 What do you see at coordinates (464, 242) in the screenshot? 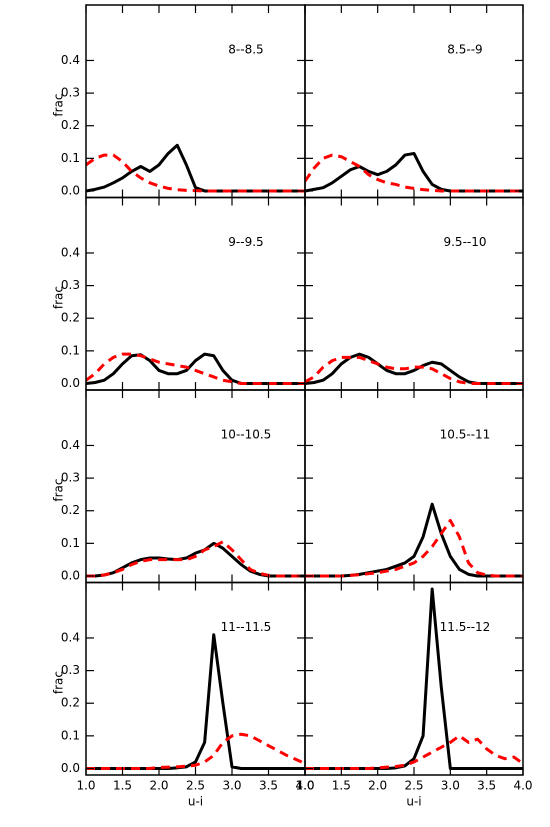
I see `panel-title: 9.5--10` at bounding box center [464, 242].